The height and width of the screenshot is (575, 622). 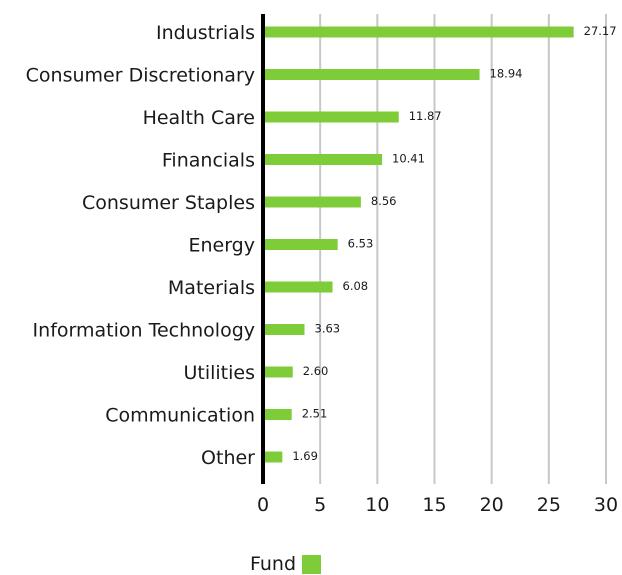 What do you see at coordinates (549, 505) in the screenshot?
I see `x-tick-label: 25` at bounding box center [549, 505].